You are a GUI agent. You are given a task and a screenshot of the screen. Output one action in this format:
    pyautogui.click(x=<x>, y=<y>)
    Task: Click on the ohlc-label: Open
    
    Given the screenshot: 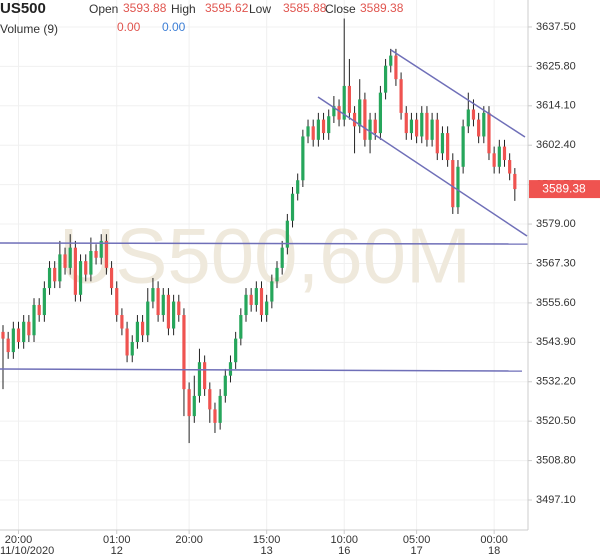 What is the action you would take?
    pyautogui.click(x=103, y=9)
    